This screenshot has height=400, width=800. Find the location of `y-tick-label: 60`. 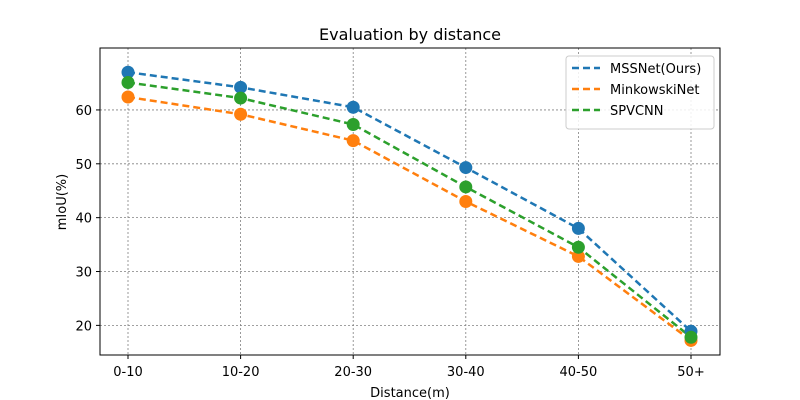

y-tick-label: 60 is located at coordinates (83, 111).